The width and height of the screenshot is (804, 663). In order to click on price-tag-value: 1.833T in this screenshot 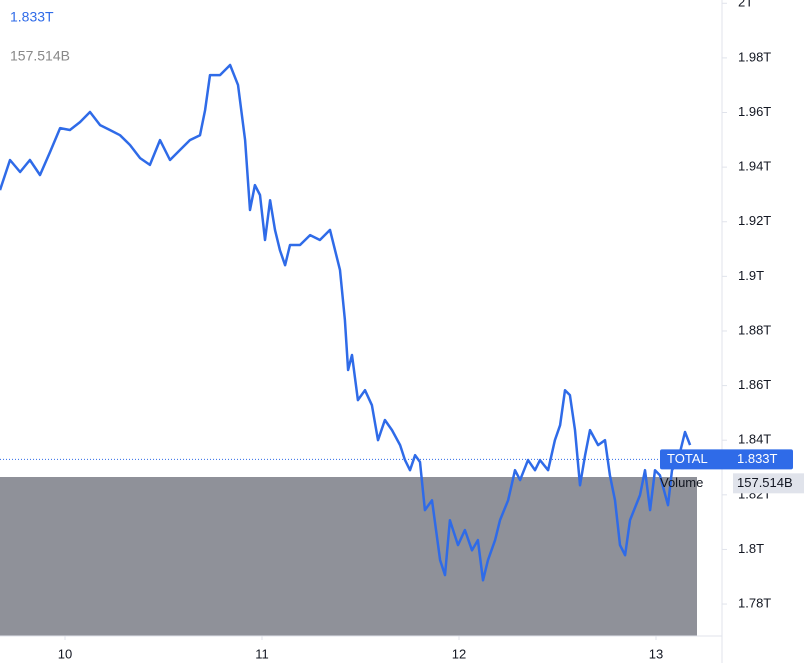, I will do `click(757, 458)`.